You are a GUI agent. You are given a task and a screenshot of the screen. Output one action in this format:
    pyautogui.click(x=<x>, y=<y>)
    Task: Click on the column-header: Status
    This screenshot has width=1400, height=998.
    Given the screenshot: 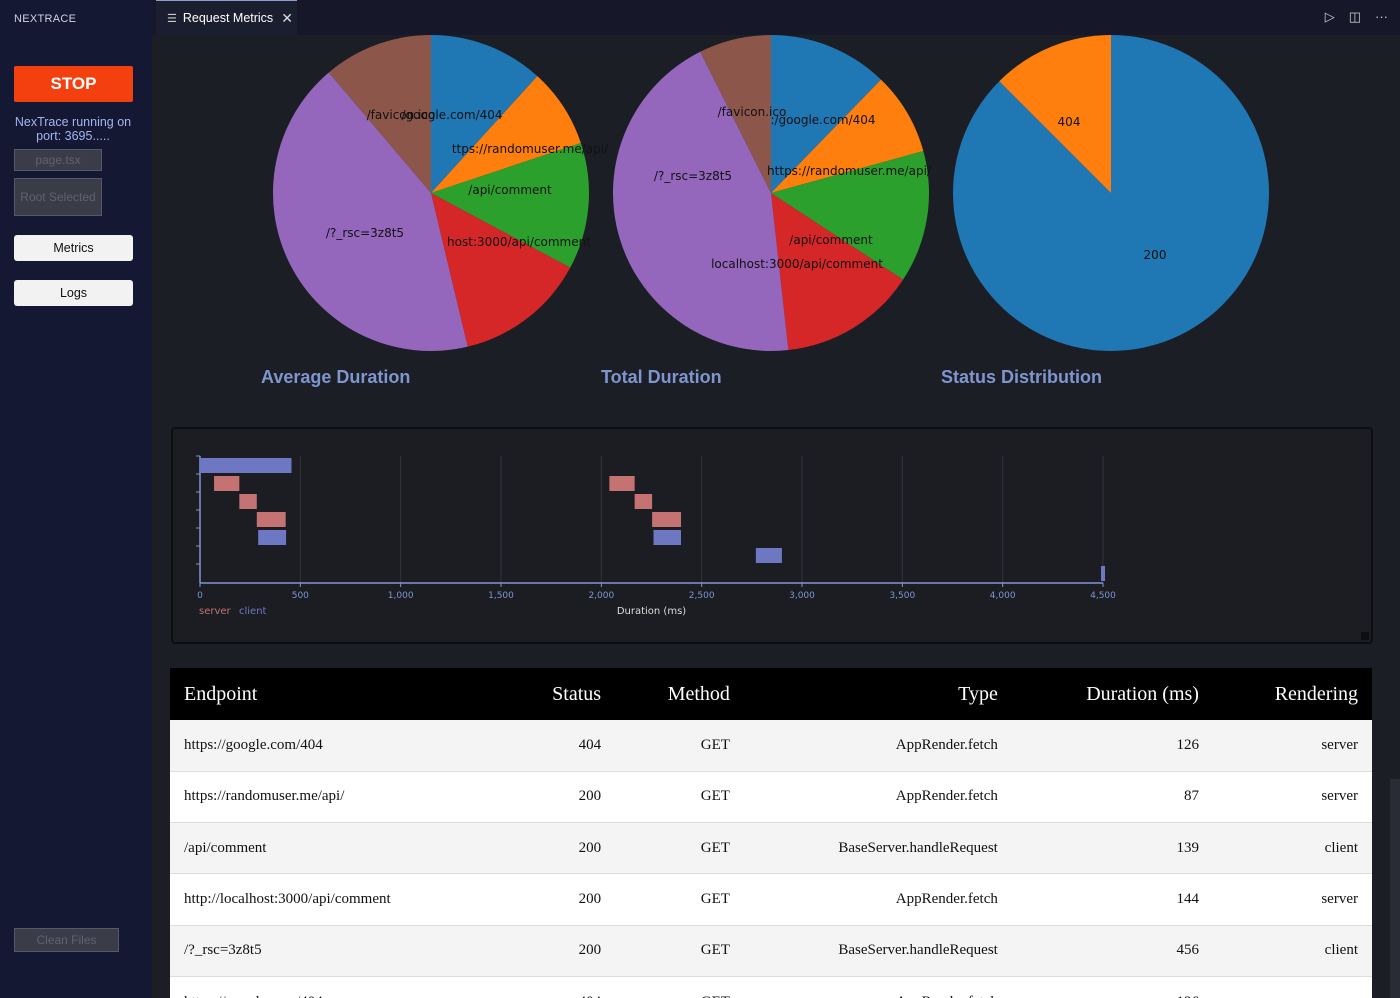 What is the action you would take?
    pyautogui.click(x=560, y=694)
    